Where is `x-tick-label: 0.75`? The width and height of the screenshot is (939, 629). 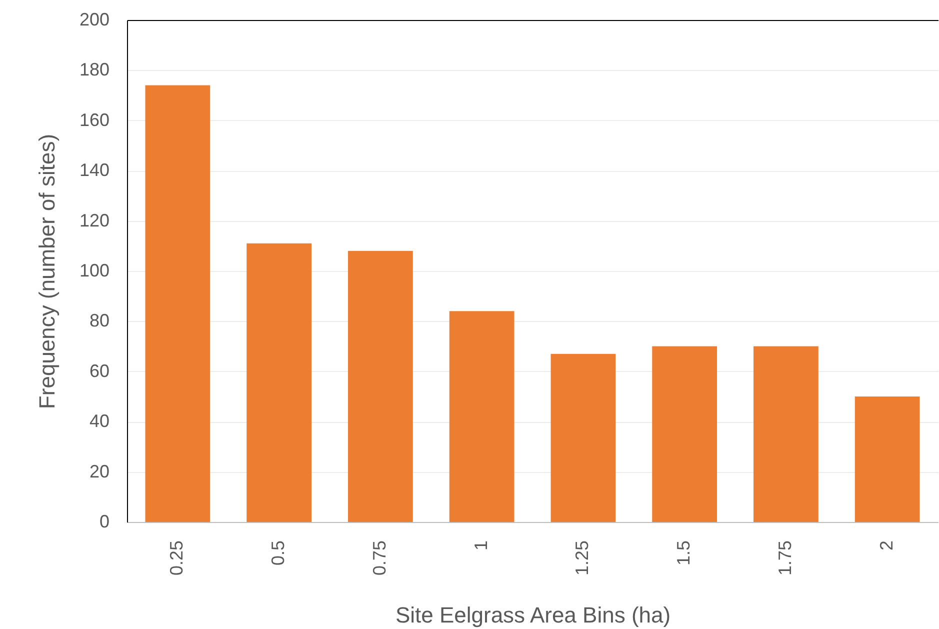 x-tick-label: 0.75 is located at coordinates (379, 558).